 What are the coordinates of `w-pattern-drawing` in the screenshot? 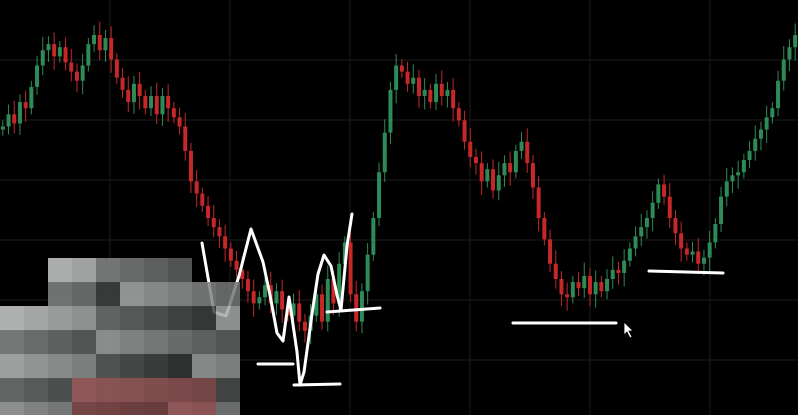 It's located at (277, 299).